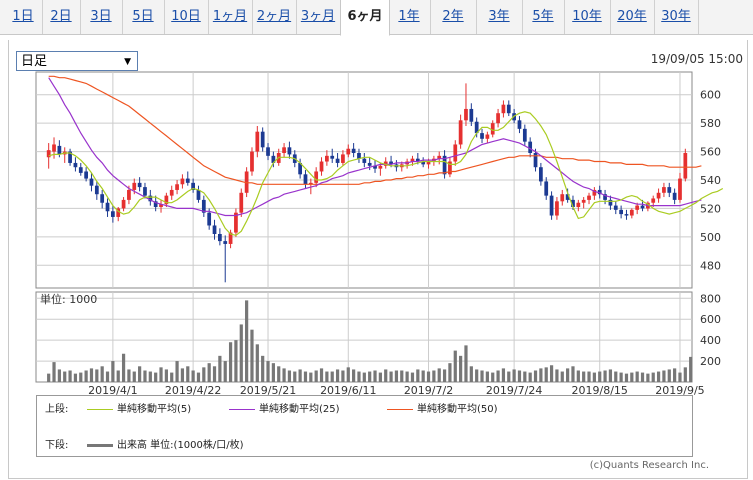  Describe the element at coordinates (499, 17) in the screenshot. I see `tab-3年: 3年` at that location.